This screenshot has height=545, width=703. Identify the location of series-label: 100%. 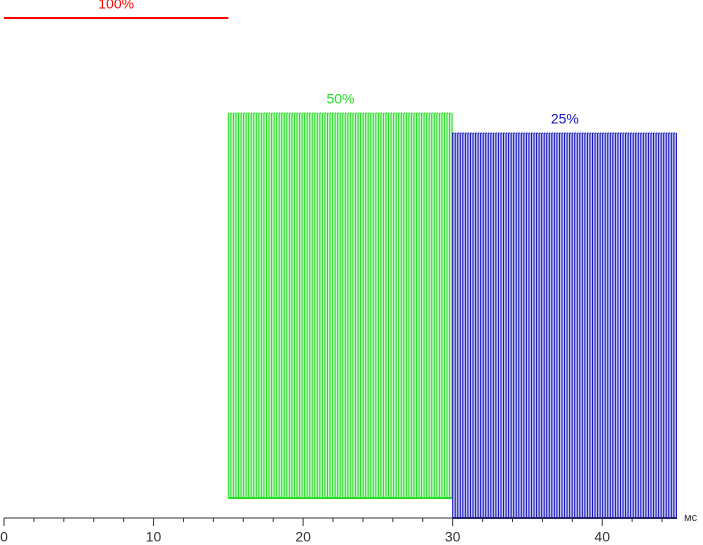
(116, 6).